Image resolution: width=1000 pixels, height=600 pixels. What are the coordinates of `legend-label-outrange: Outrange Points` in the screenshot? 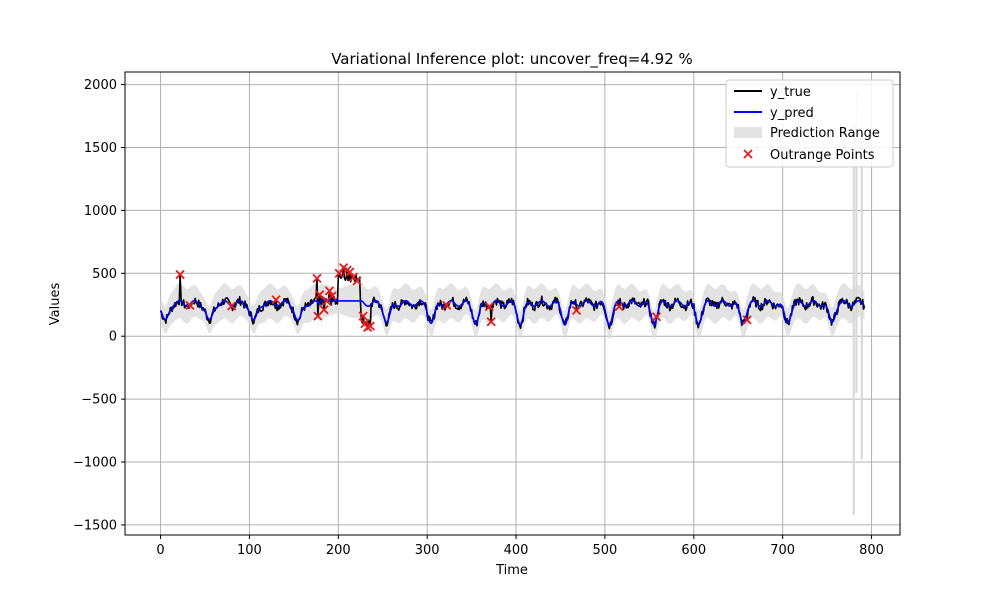 It's located at (822, 155).